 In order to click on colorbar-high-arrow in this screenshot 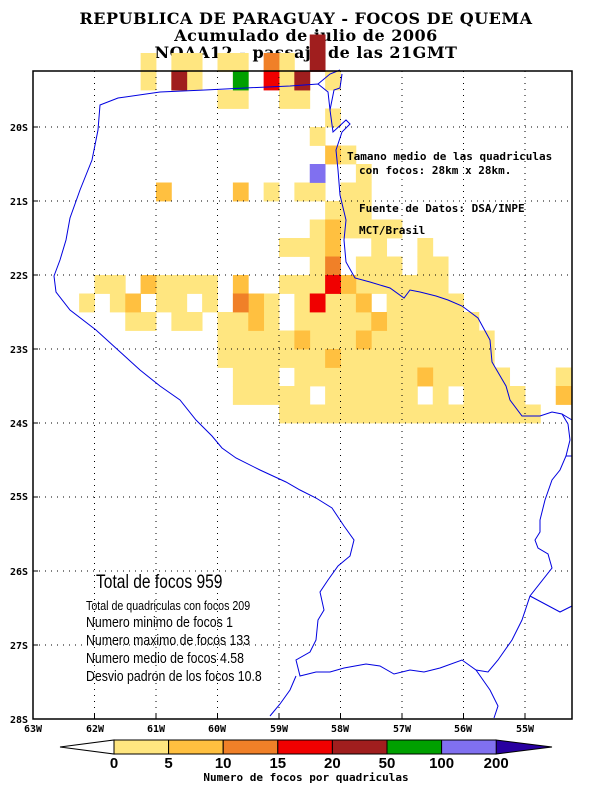, I will do `click(524, 747)`.